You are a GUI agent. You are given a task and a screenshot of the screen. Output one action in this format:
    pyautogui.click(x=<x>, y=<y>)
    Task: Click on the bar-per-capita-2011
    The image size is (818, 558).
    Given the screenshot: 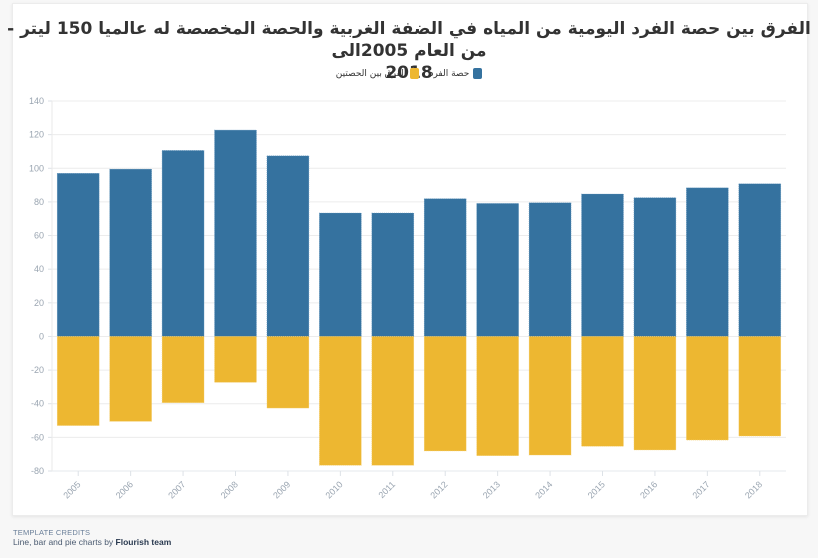 What is the action you would take?
    pyautogui.click(x=393, y=274)
    